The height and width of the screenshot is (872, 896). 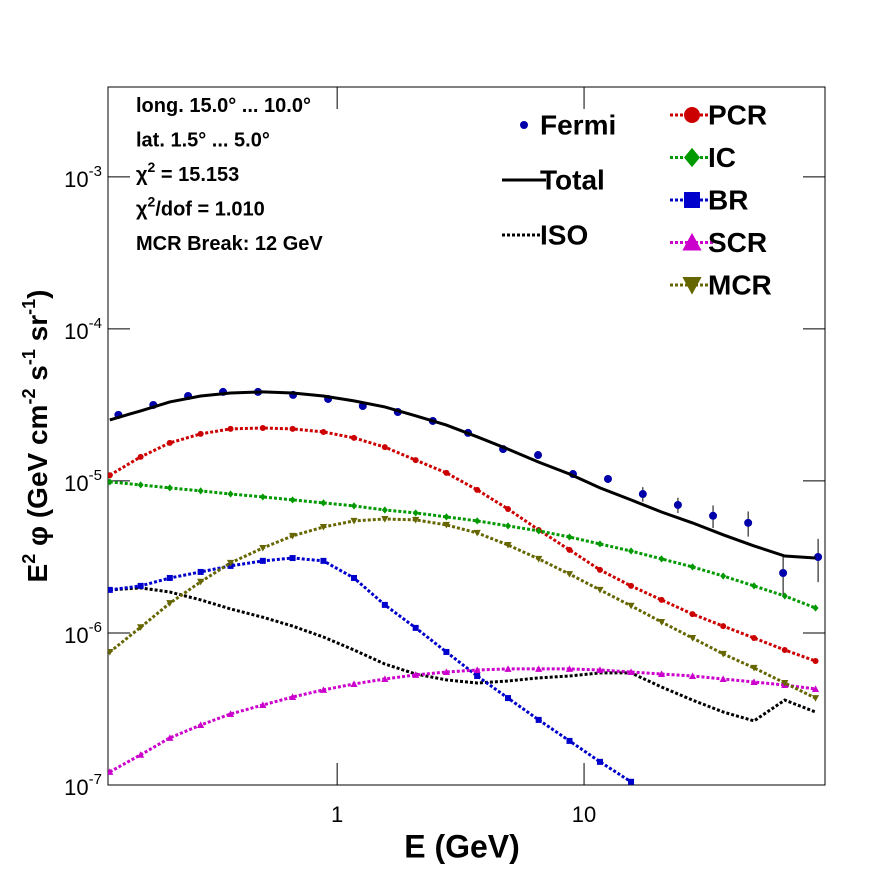 I want to click on y-axis-label-part: ), so click(x=37, y=294).